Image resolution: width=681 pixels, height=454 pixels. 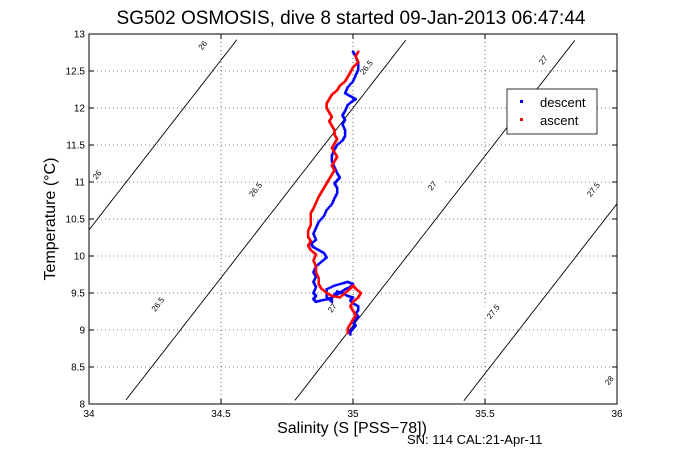 What do you see at coordinates (75, 146) in the screenshot?
I see `y-tick-label: 11.5` at bounding box center [75, 146].